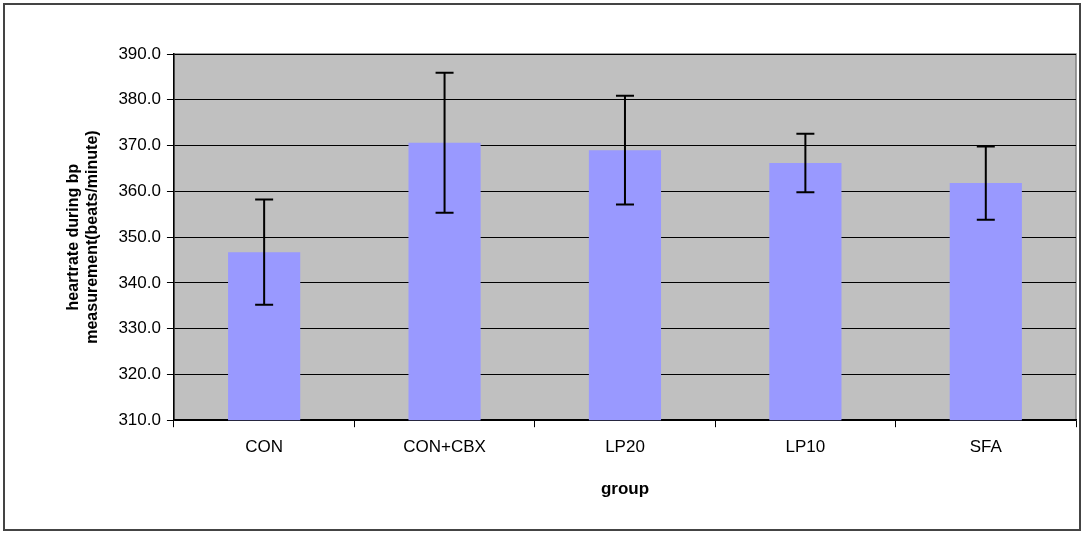 Image resolution: width=1084 pixels, height=534 pixels. What do you see at coordinates (82, 237) in the screenshot?
I see `y-axis-title: heartrate during bp measurement(beats/minute)` at bounding box center [82, 237].